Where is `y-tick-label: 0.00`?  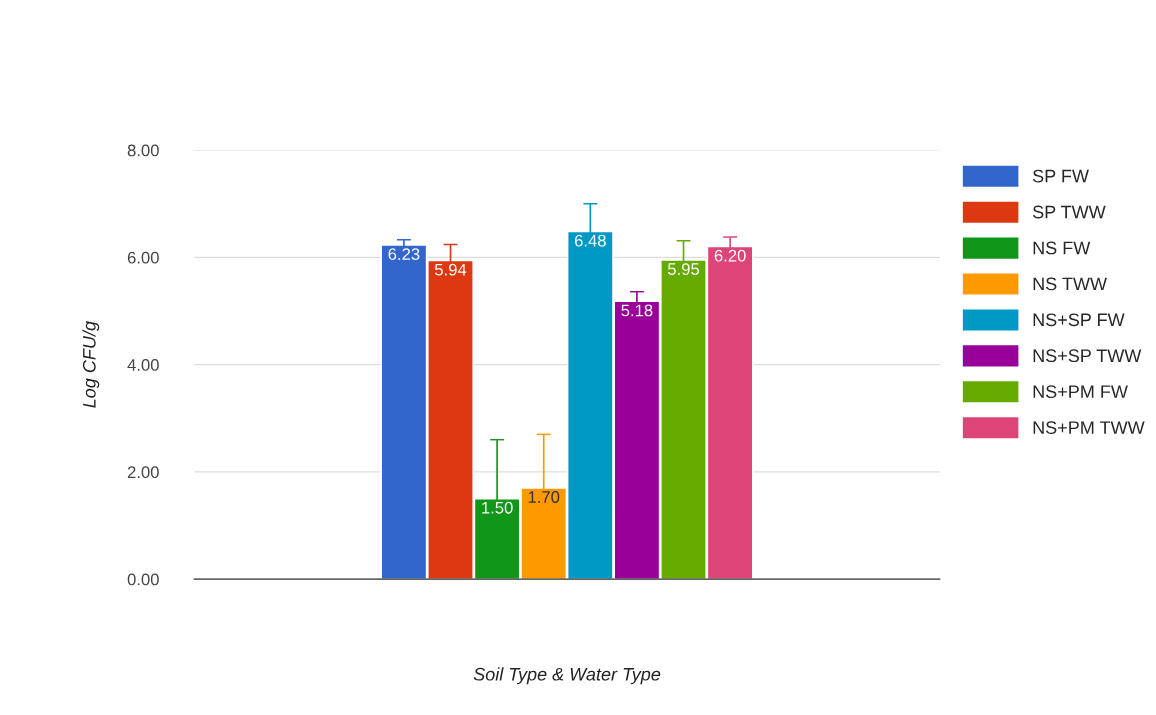 y-tick-label: 0.00 is located at coordinates (143, 579).